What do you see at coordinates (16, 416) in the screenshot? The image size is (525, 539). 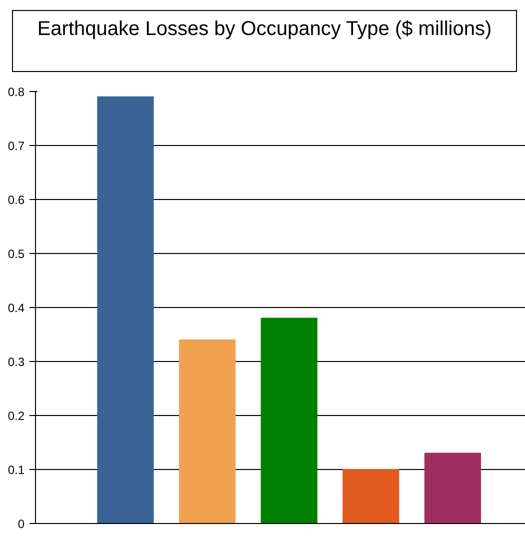 I see `y-tick-label: 0.2` at bounding box center [16, 416].